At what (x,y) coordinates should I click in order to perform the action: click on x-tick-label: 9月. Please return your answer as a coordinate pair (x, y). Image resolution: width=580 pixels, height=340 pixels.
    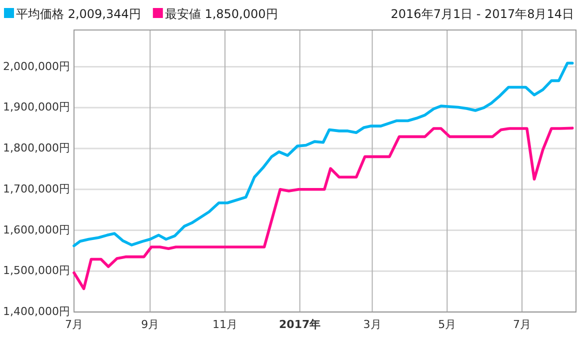
    Looking at the image, I should click on (150, 324).